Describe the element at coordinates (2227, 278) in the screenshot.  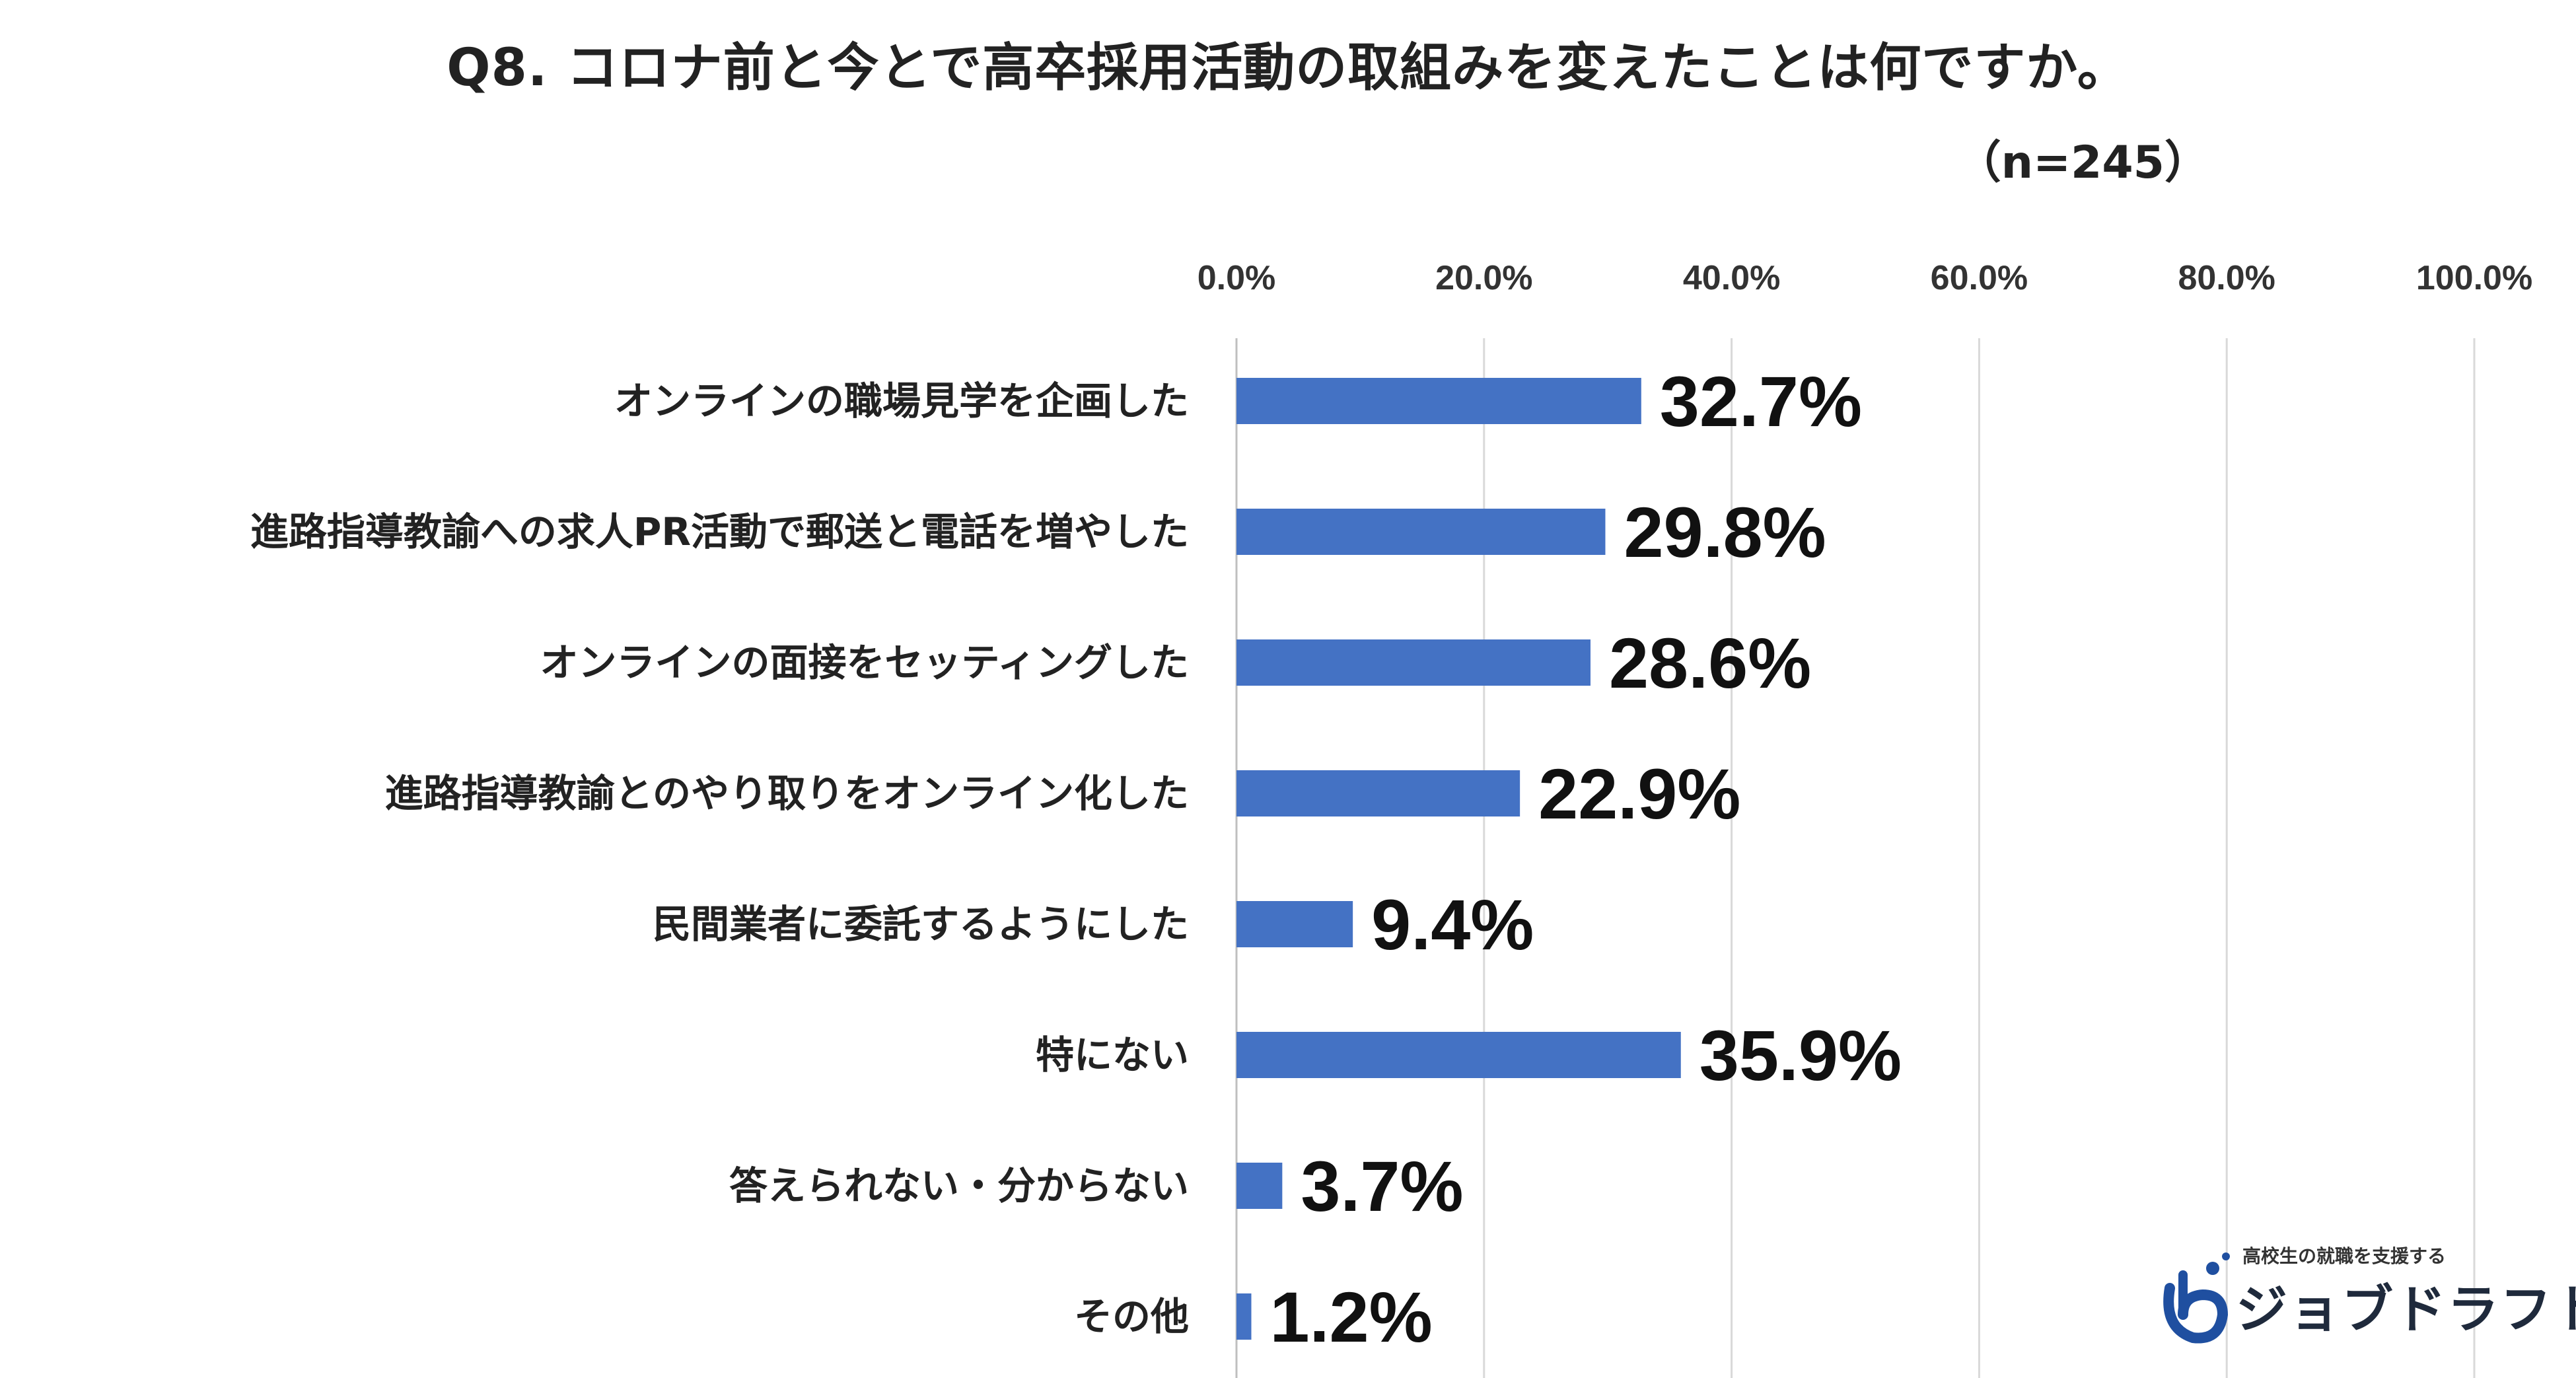
I see `x-tick-label: 80.0%` at that location.